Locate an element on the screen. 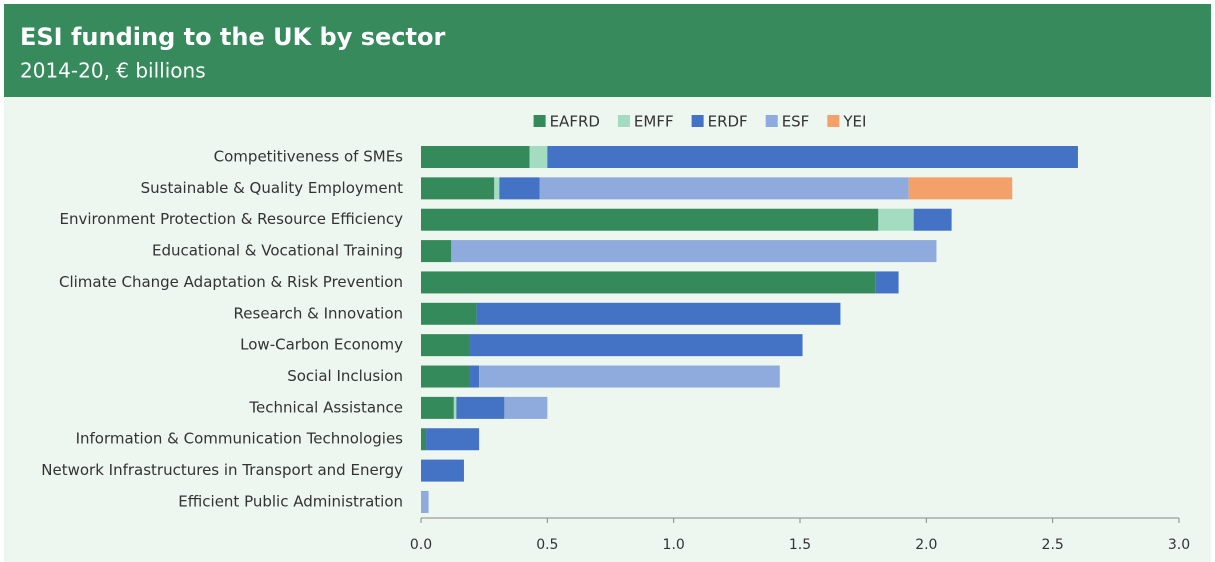 The height and width of the screenshot is (562, 1215). category-label: Educational & Vocational Training is located at coordinates (277, 251).